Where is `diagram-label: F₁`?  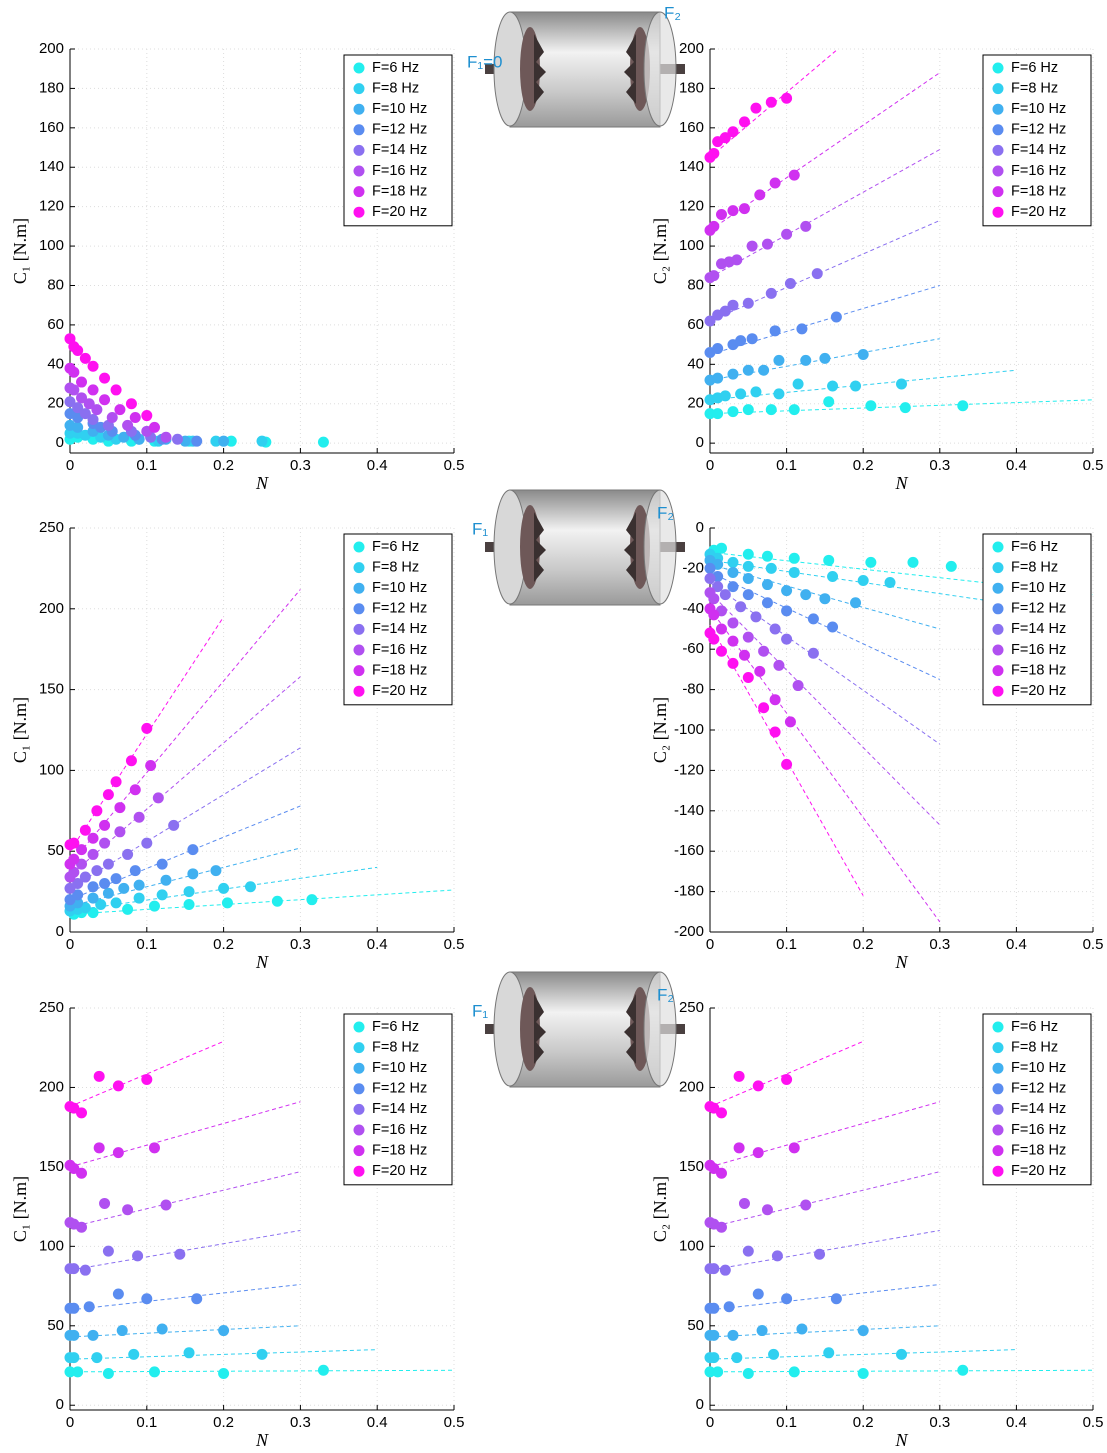
diagram-label: F₁ is located at coordinates (480, 1010).